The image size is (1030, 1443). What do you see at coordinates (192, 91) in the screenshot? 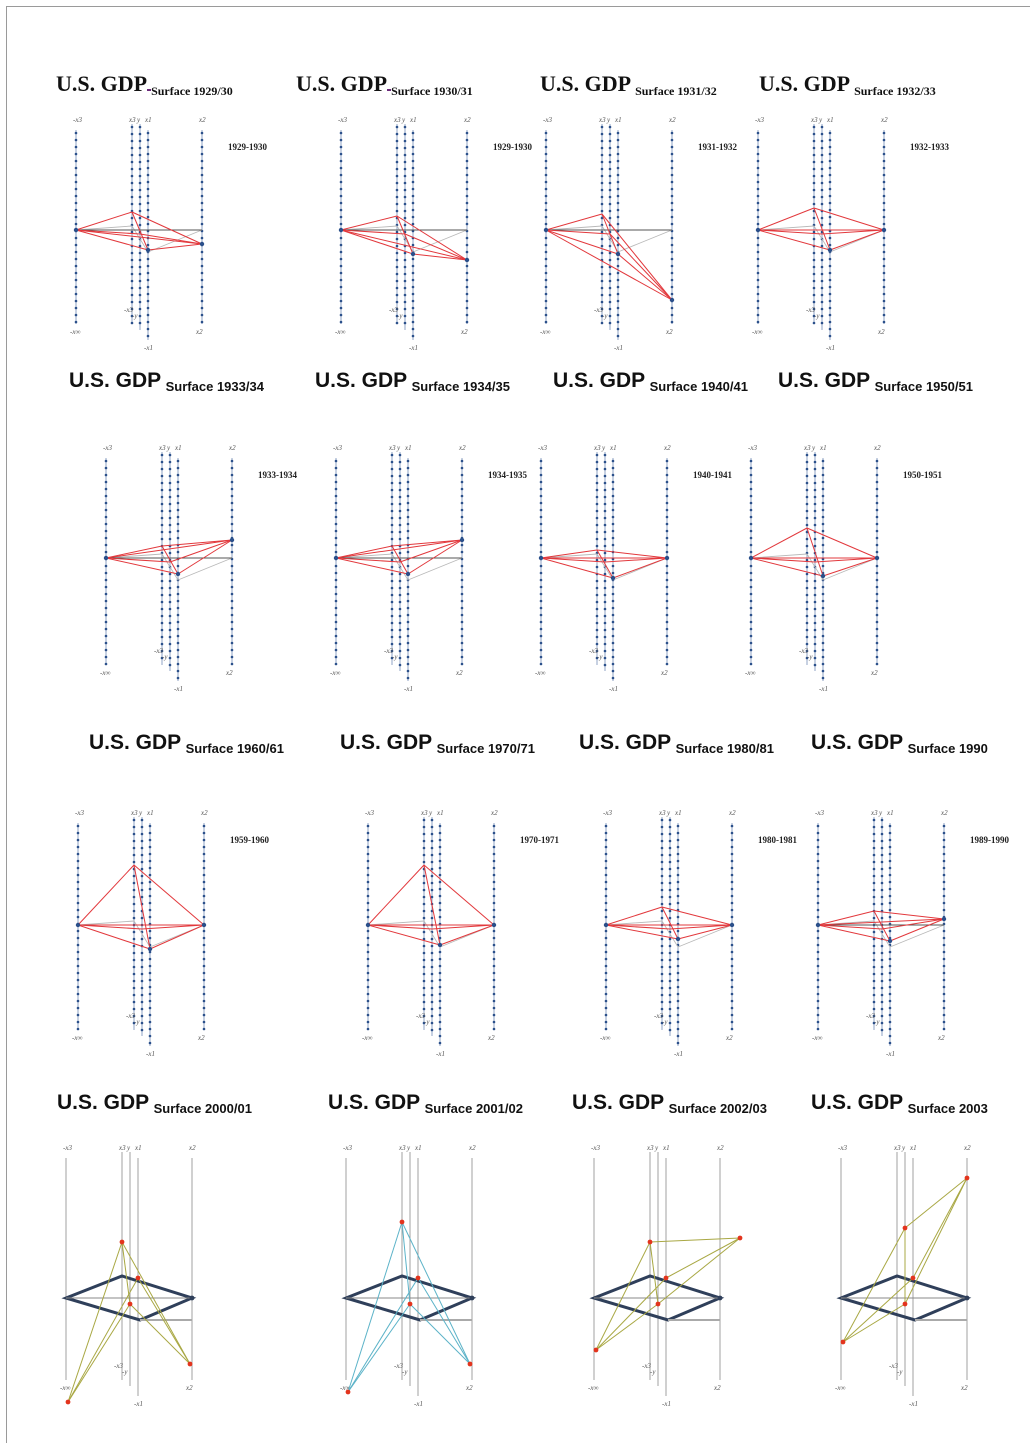
I see `title-sub: Surface 1929/30` at bounding box center [192, 91].